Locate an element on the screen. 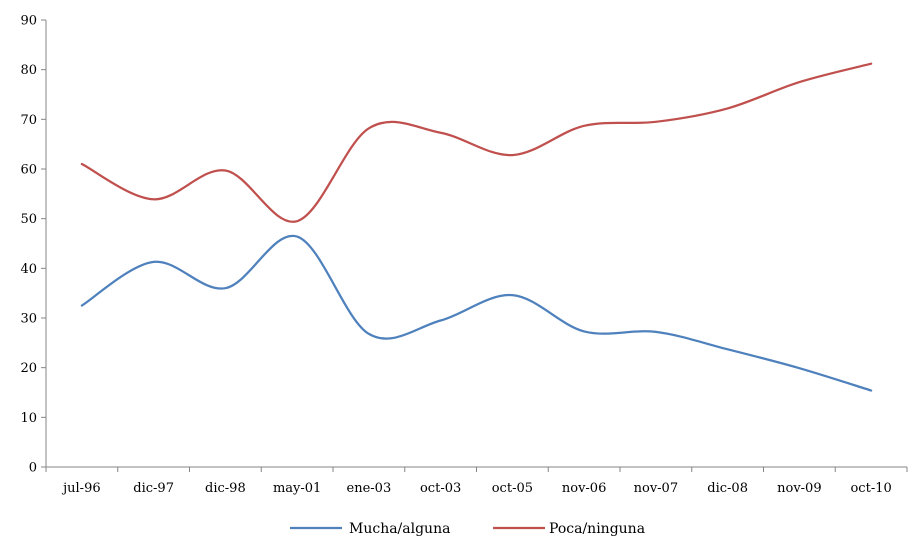  x-tick-label: nov-07 is located at coordinates (656, 488).